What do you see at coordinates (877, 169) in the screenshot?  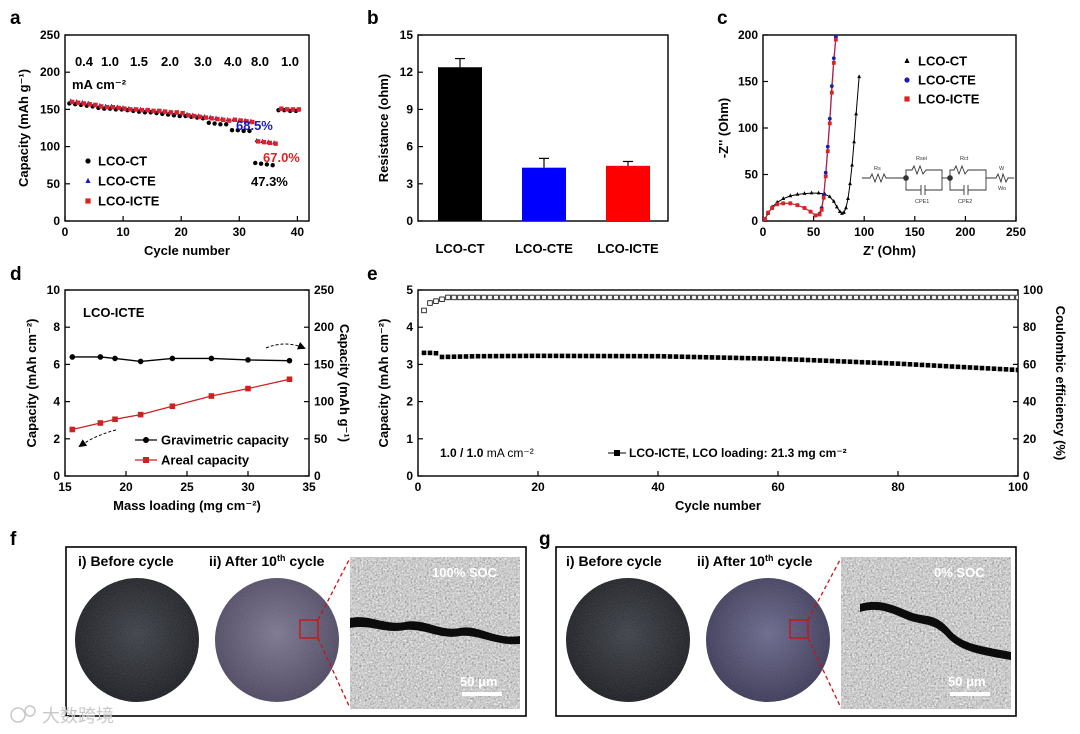 I see `circuit-label-rs: Rs` at bounding box center [877, 169].